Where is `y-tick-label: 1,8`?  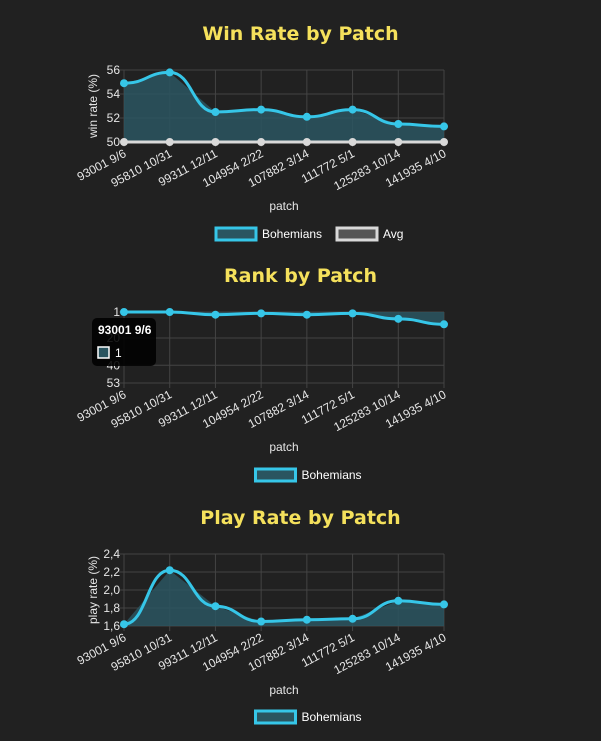 y-tick-label: 1,8 is located at coordinates (111, 608).